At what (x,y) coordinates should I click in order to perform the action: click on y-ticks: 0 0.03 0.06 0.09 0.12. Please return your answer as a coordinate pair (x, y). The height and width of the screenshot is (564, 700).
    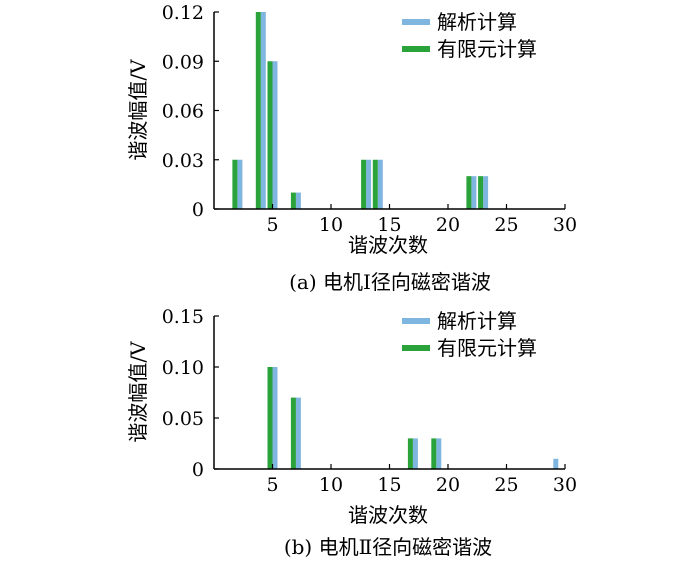
    Looking at the image, I should click on (190, 111).